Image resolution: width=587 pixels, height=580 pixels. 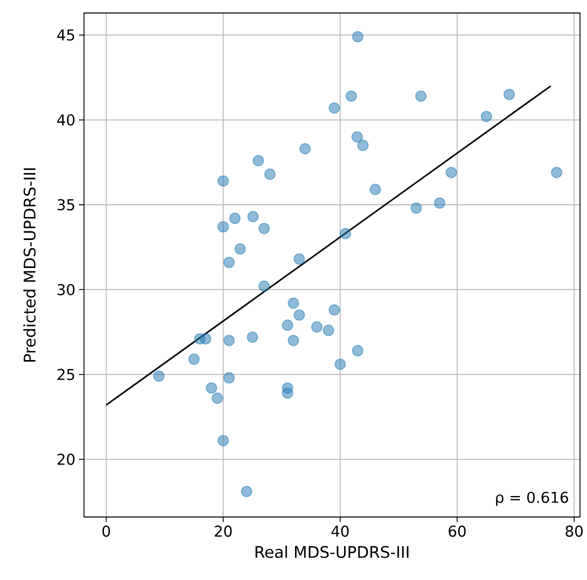 I want to click on y-tick-label: 25, so click(x=66, y=374).